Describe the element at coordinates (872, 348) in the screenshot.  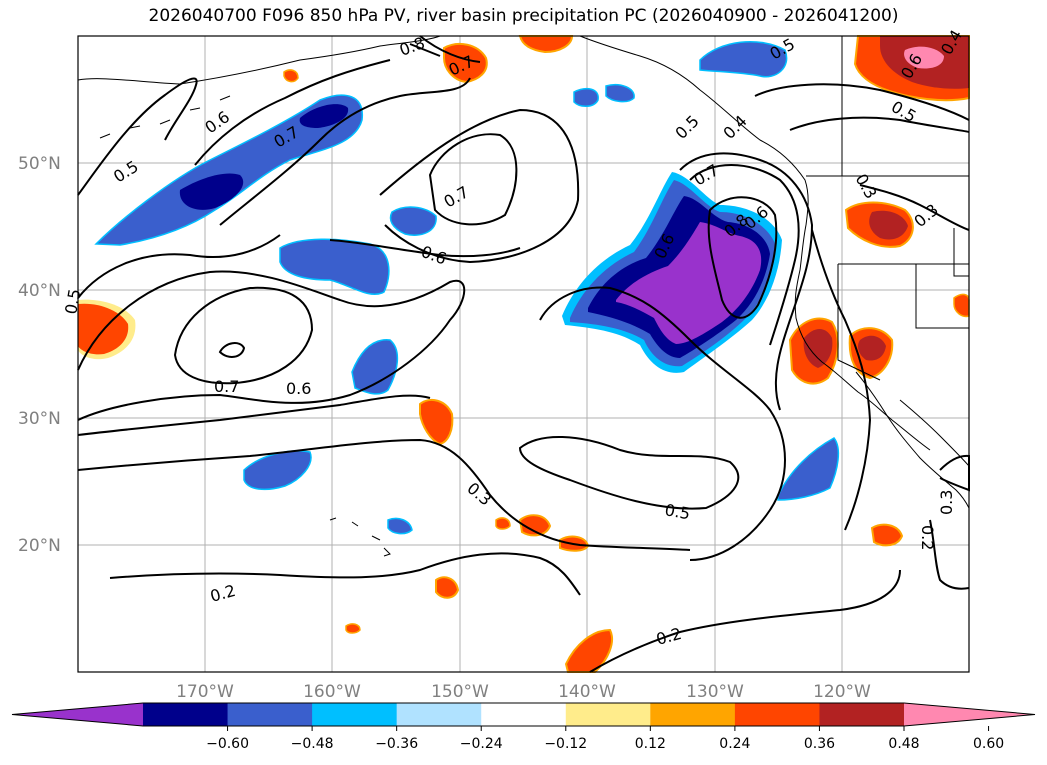
I see `pos-region-ca-interior-dark` at that location.